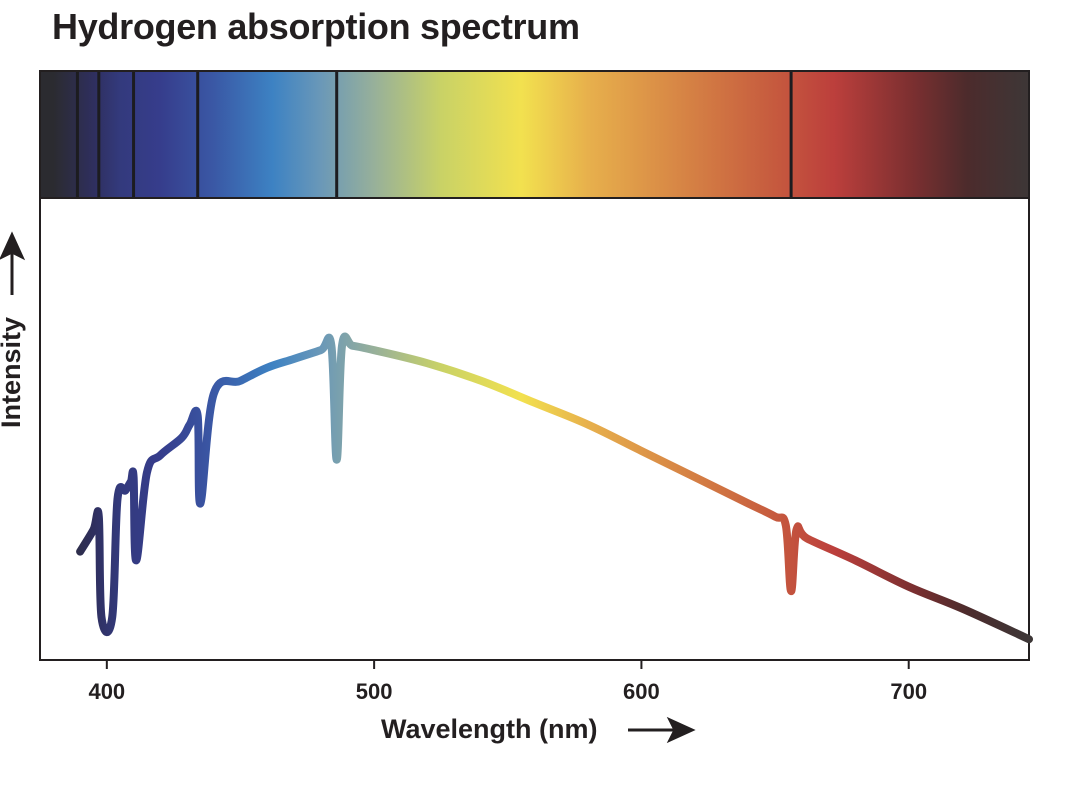  What do you see at coordinates (13, 263) in the screenshot?
I see `y-axis-arrow` at bounding box center [13, 263].